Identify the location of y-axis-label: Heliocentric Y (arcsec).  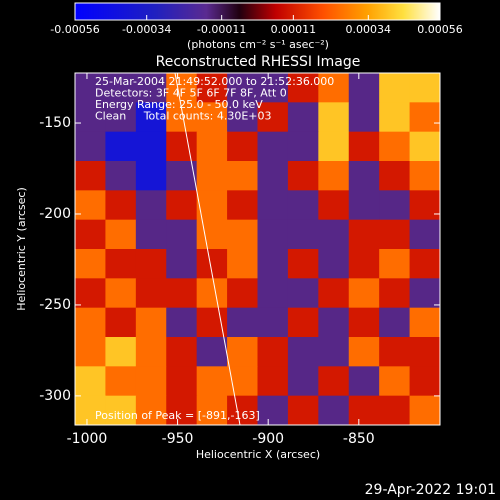
(21, 249).